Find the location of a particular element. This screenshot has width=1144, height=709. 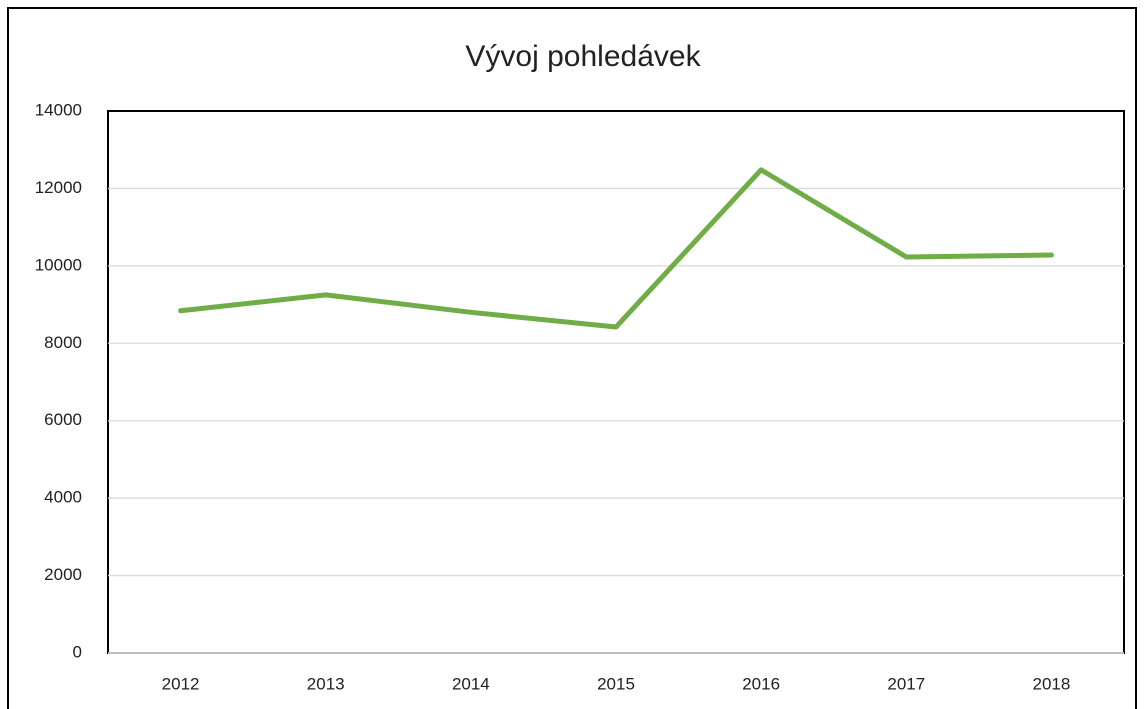

x-tick-label: 2016 is located at coordinates (761, 683).